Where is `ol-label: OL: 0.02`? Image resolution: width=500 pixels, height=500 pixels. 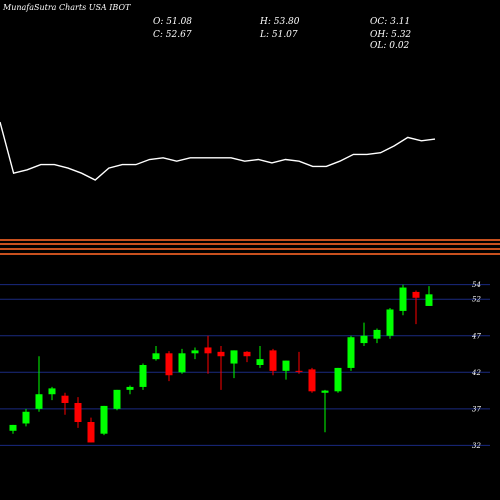
ol-label: OL: 0.02 is located at coordinates (390, 46).